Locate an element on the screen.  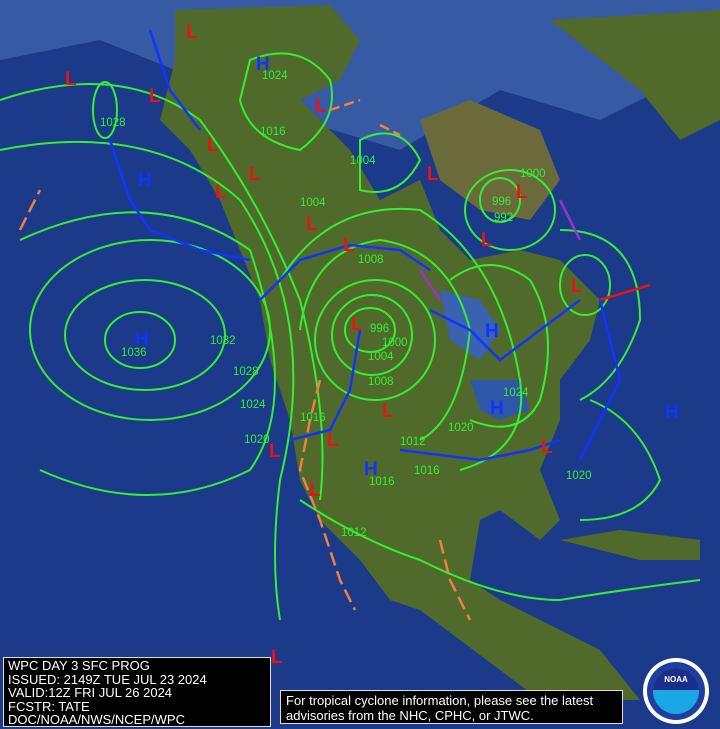
svg-text: 992 is located at coordinates (503, 218).